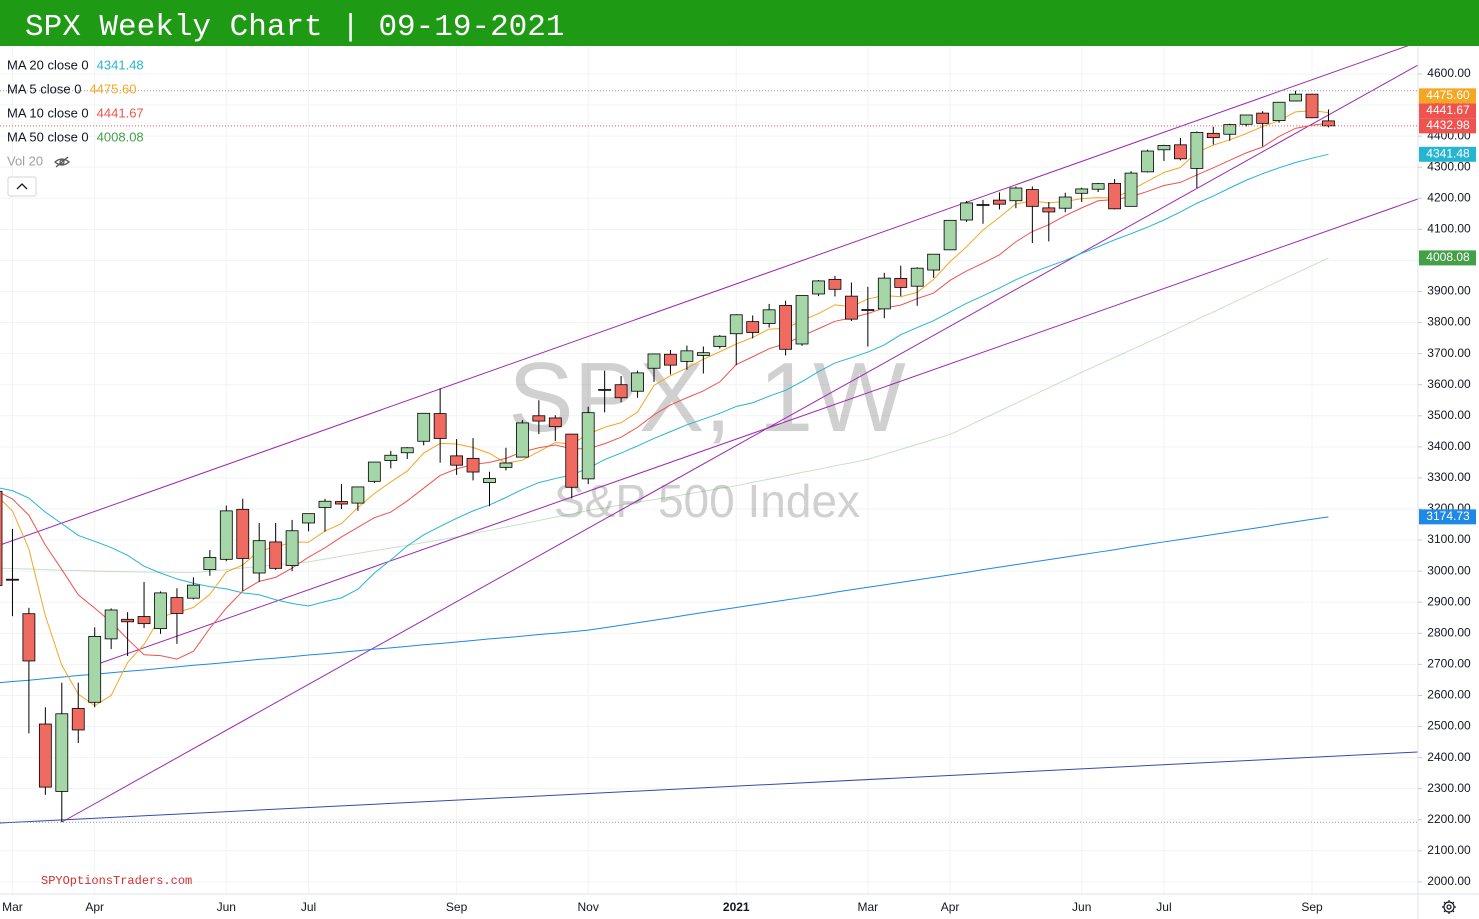 The height and width of the screenshot is (919, 1479). Describe the element at coordinates (736, 907) in the screenshot. I see `x-tick-label: 2021` at that location.